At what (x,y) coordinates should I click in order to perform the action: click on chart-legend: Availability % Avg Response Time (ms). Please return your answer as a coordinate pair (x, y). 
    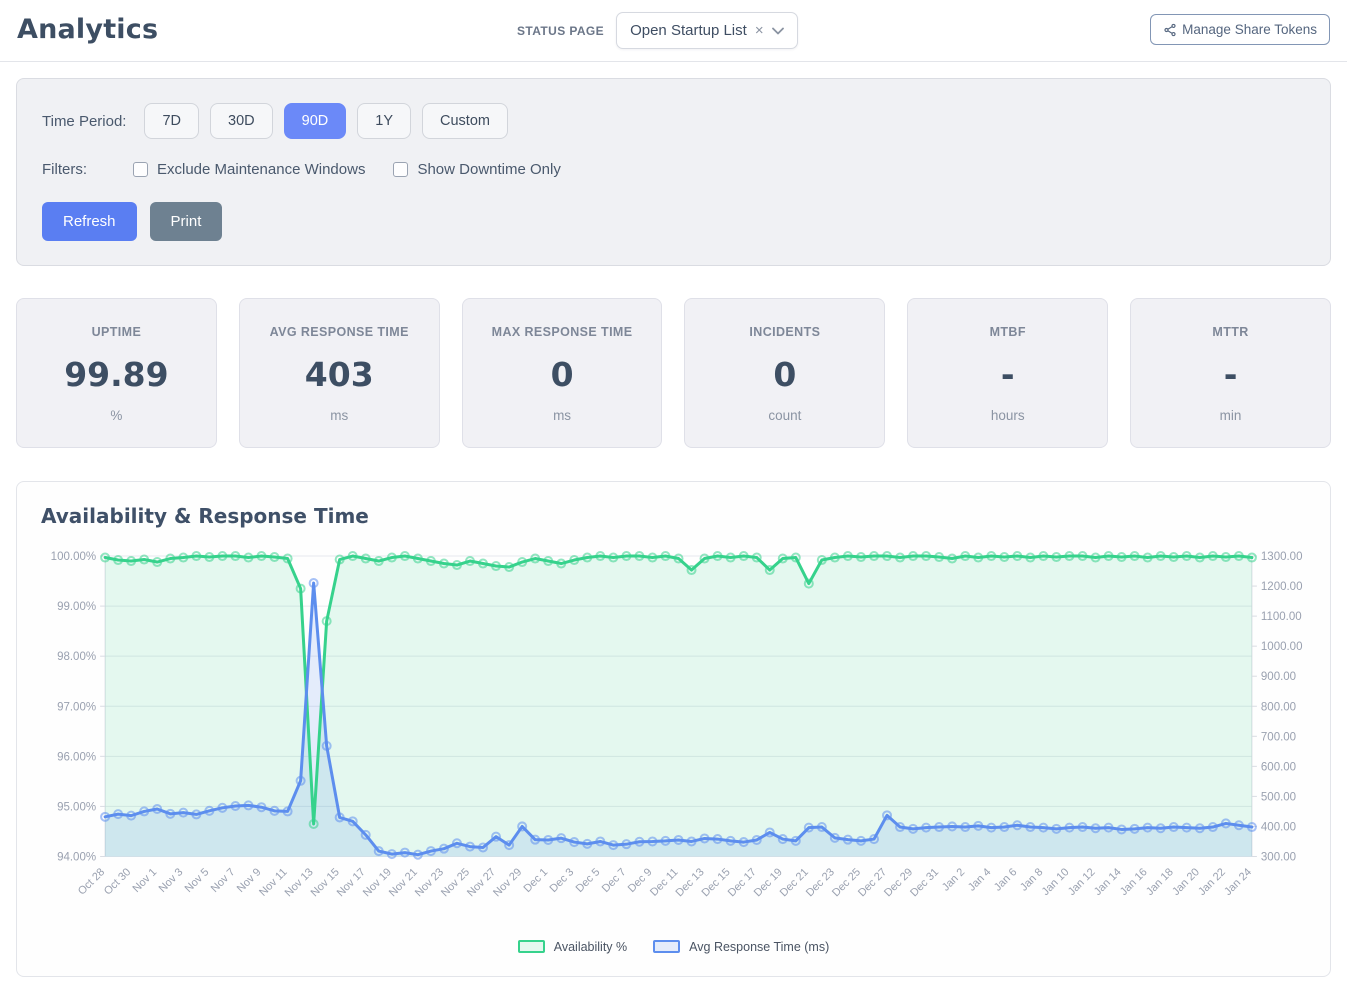
    Looking at the image, I should click on (673, 951).